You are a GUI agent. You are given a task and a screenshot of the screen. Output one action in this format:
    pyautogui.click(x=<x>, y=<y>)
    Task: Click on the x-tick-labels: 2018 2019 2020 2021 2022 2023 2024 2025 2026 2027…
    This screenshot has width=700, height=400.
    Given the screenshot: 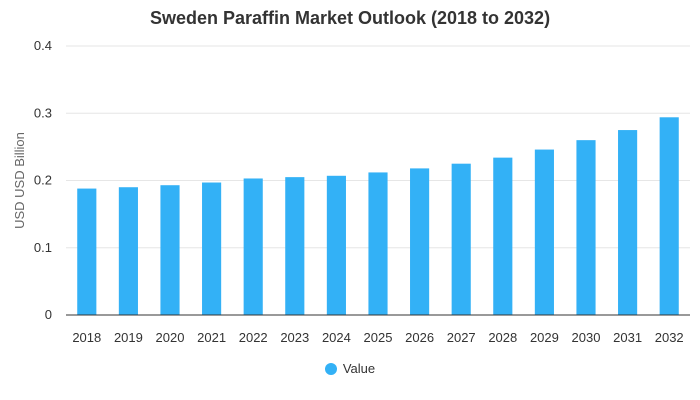 What is the action you would take?
    pyautogui.click(x=377, y=337)
    